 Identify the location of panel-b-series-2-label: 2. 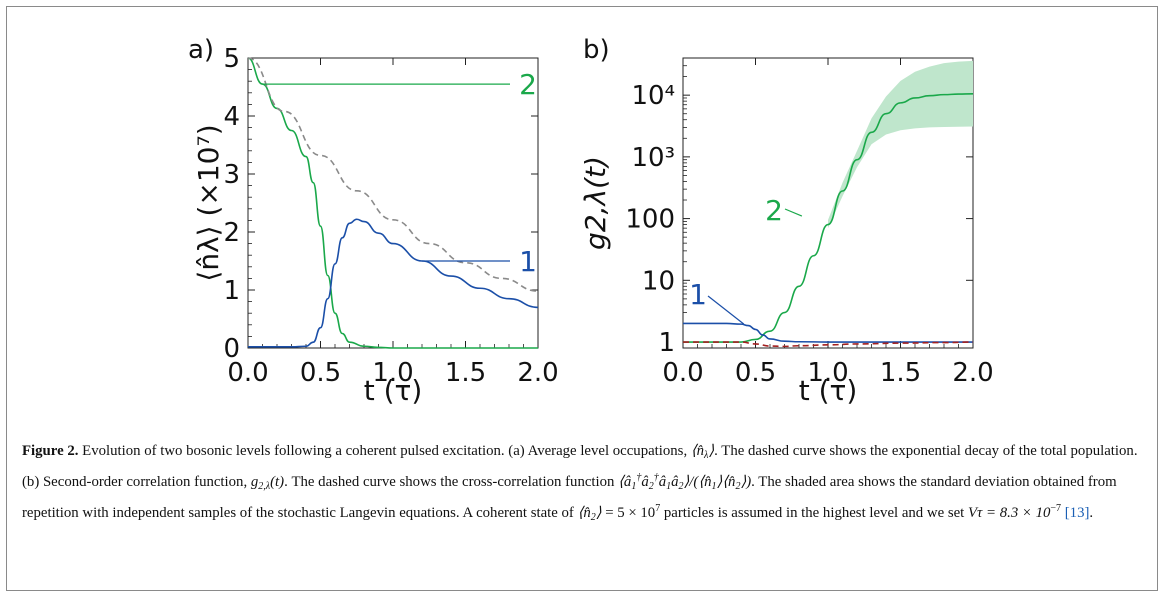
(774, 210).